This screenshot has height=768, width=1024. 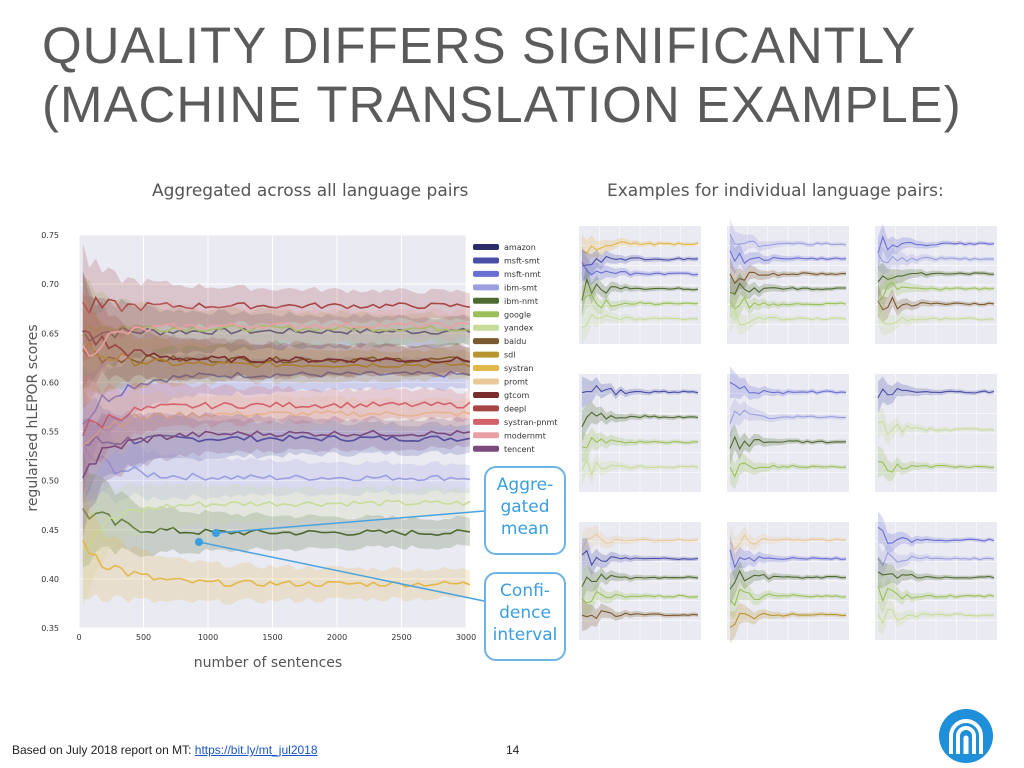 I want to click on legend-label-google: google, so click(x=517, y=314).